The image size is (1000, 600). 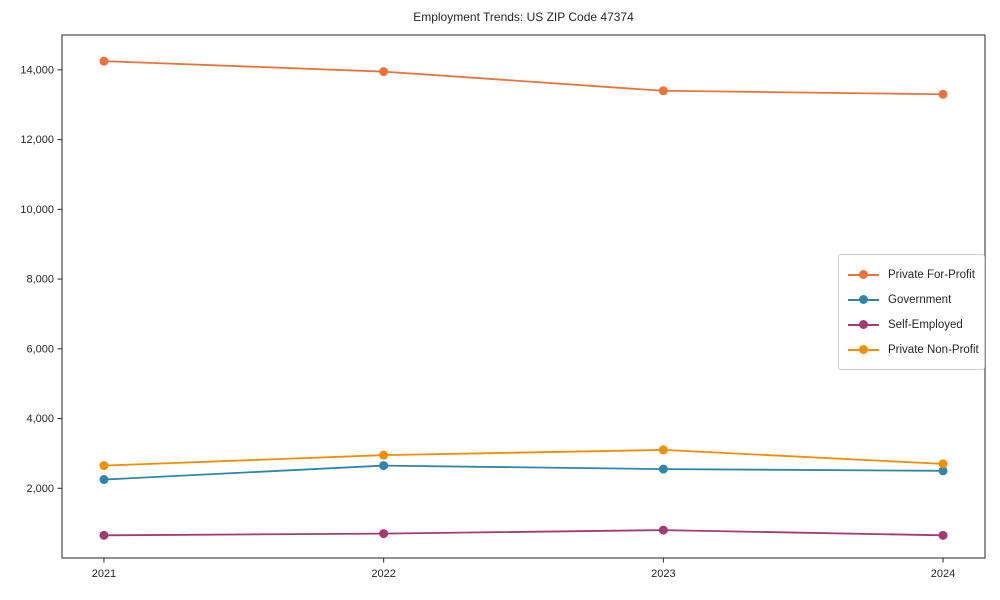 I want to click on series-line-self-employed, so click(x=523, y=533).